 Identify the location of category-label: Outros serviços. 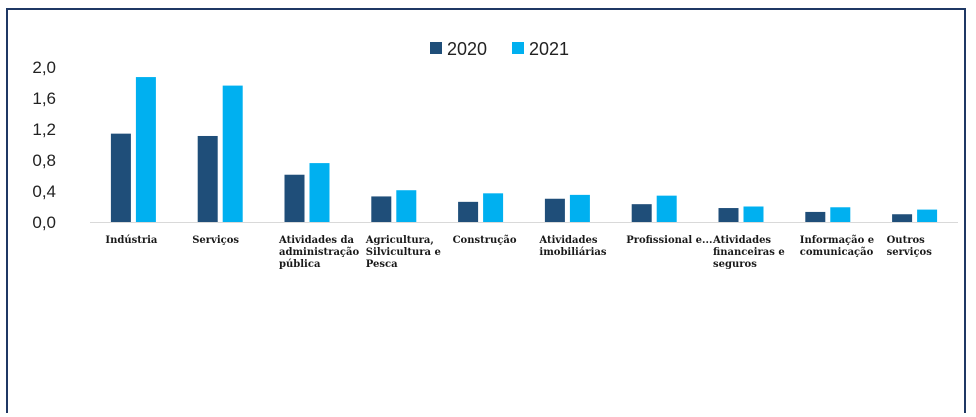
(910, 246).